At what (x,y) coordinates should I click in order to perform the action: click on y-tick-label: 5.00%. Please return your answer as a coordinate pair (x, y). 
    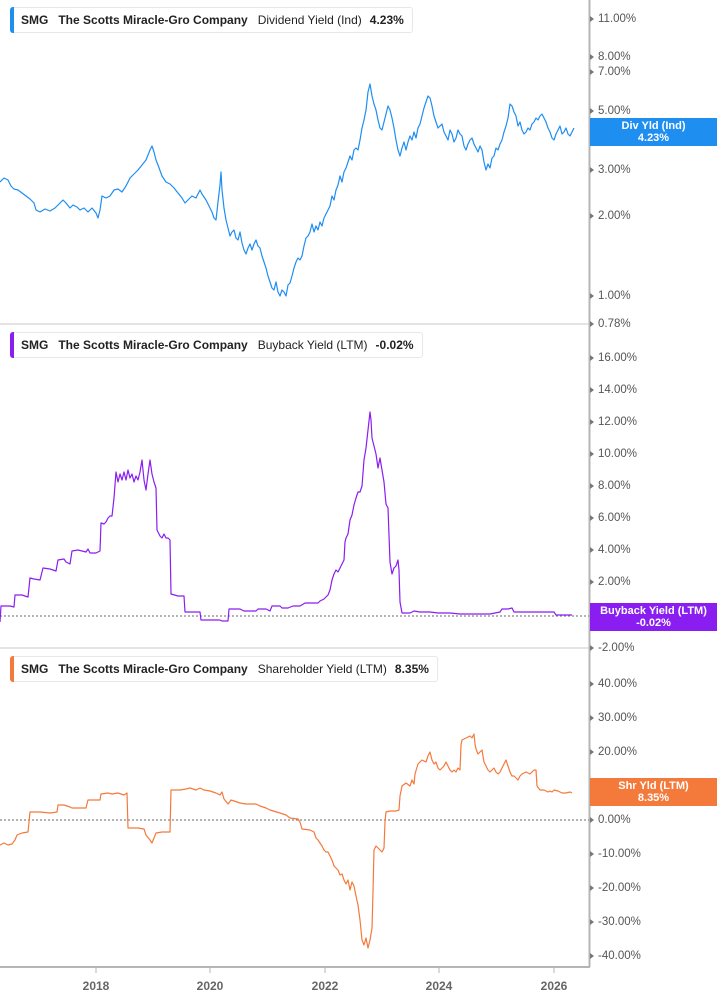
    Looking at the image, I should click on (614, 111).